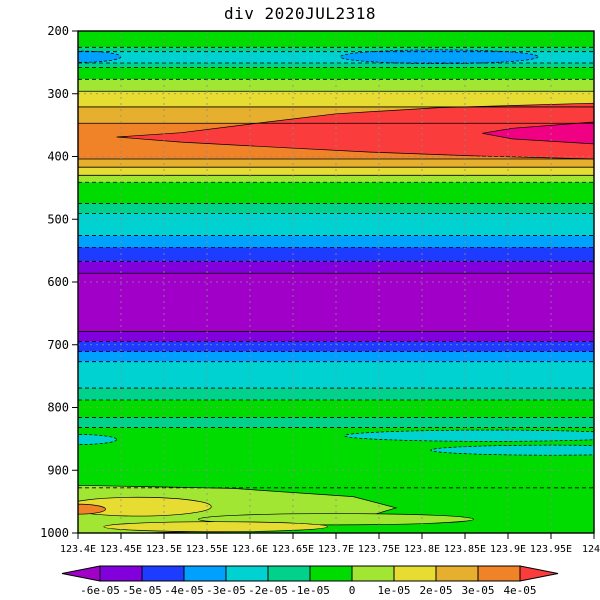  I want to click on x-axis-tick-label: 123.85E, so click(465, 549).